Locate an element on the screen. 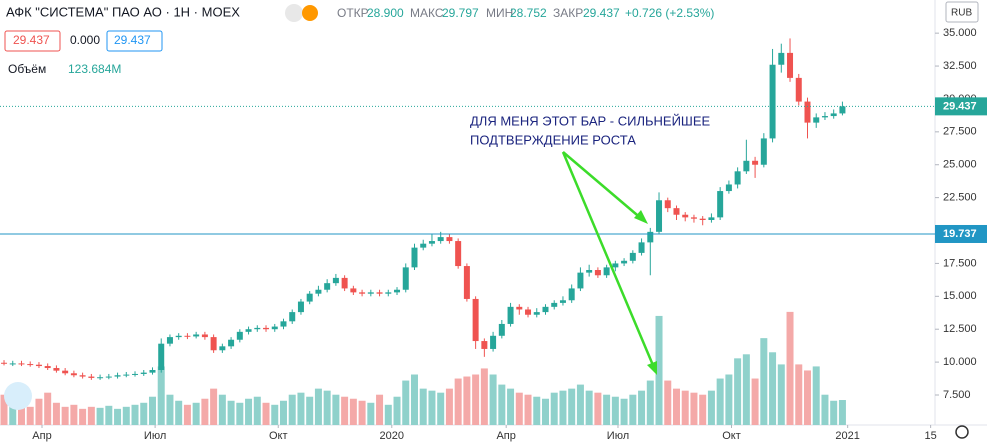  buy-box is located at coordinates (134, 41).